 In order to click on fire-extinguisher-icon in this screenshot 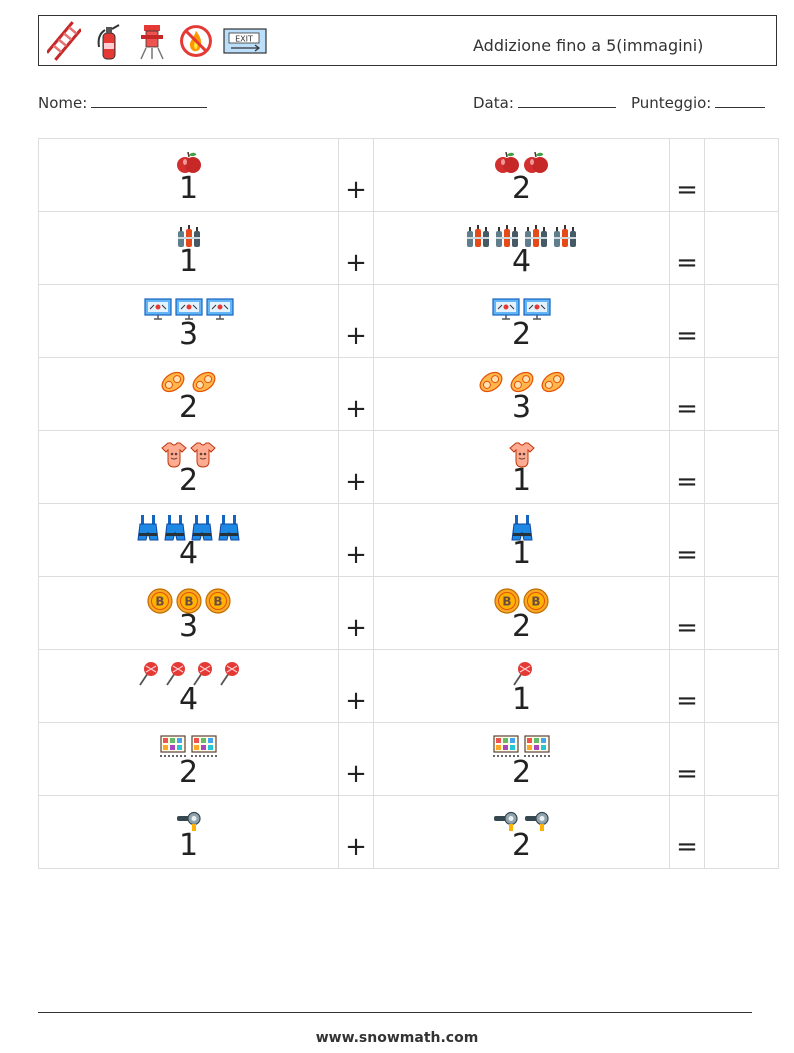, I will do `click(108, 42)`.